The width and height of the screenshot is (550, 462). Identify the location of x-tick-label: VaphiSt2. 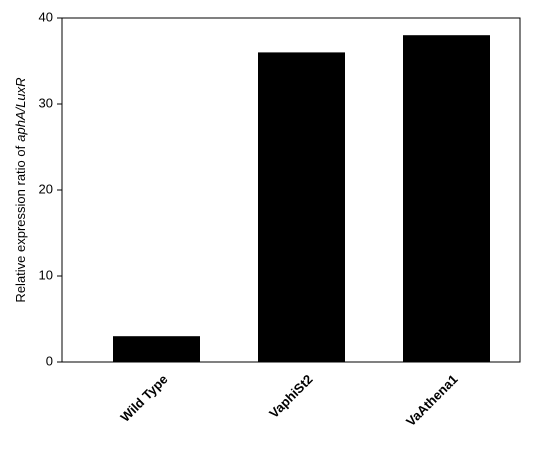
(290, 396).